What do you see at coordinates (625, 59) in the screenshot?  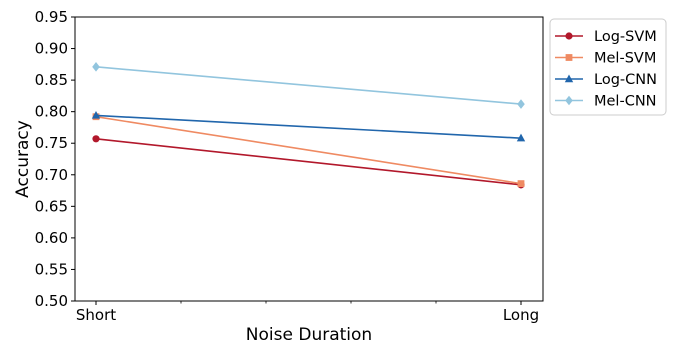 I see `legend-label: Mel-SVM` at bounding box center [625, 59].